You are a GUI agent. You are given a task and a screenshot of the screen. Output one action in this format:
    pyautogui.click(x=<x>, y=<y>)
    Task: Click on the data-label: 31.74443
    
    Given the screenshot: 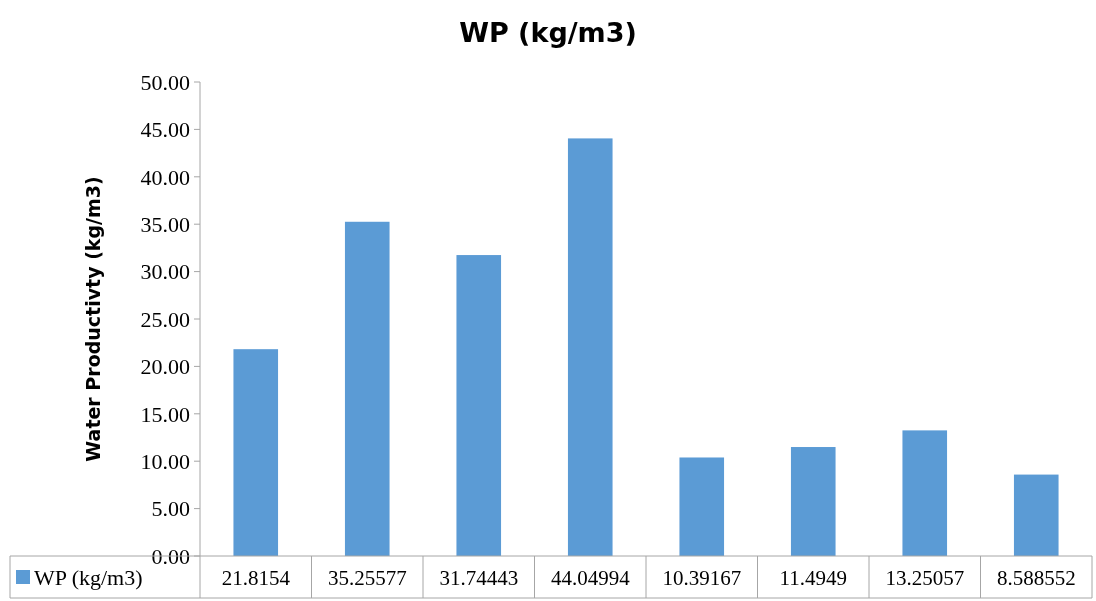 What is the action you would take?
    pyautogui.click(x=479, y=578)
    